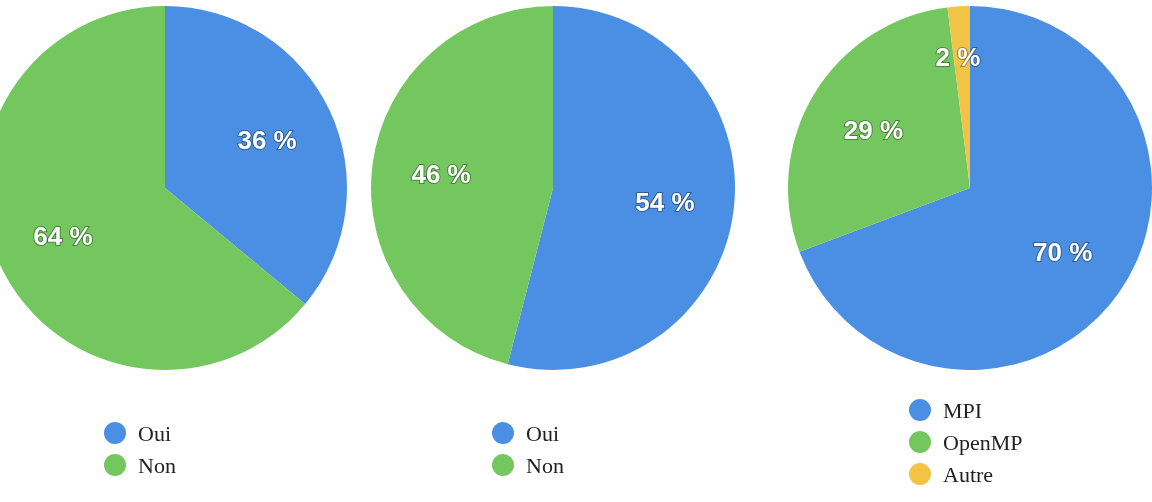  What do you see at coordinates (63, 236) in the screenshot?
I see `data-label: 64 %` at bounding box center [63, 236].